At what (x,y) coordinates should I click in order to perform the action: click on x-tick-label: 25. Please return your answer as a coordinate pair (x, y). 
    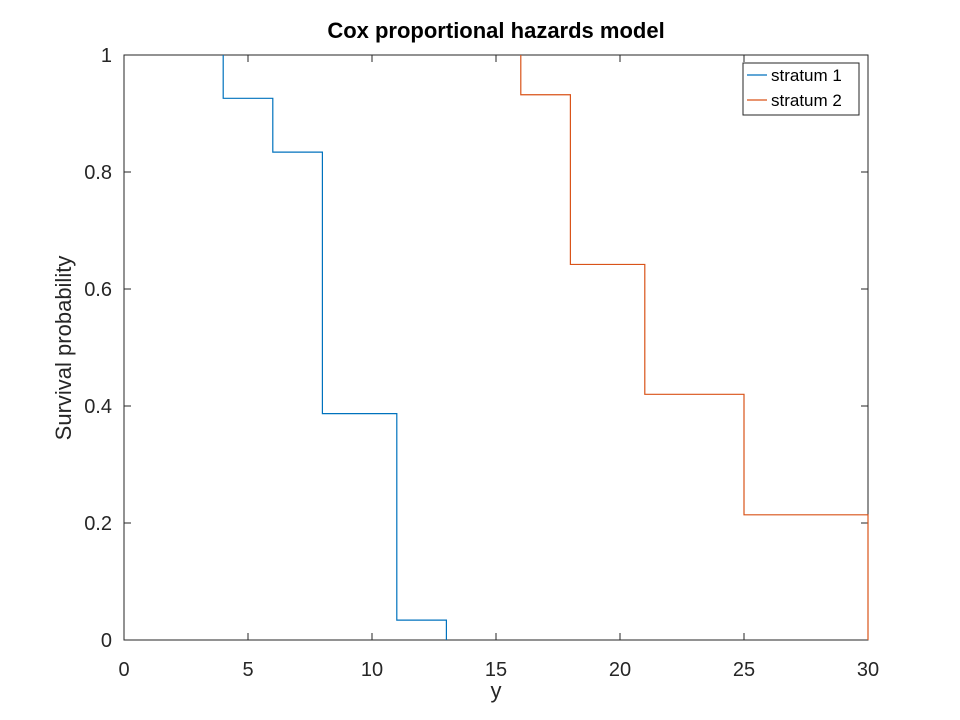
    Looking at the image, I should click on (744, 670).